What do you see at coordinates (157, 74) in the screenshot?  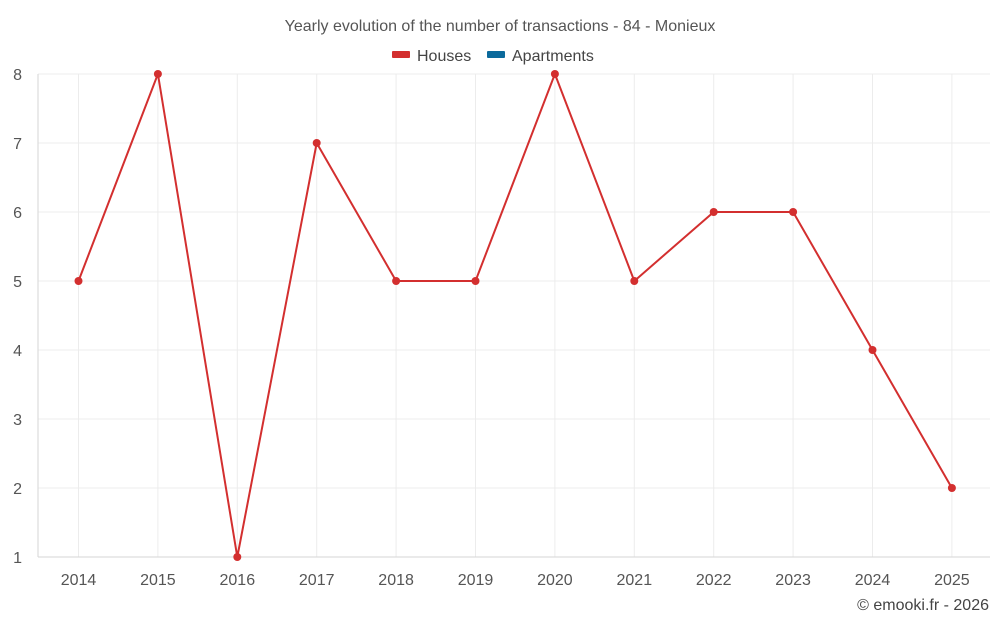 I see `data-point-houses-2015` at bounding box center [157, 74].